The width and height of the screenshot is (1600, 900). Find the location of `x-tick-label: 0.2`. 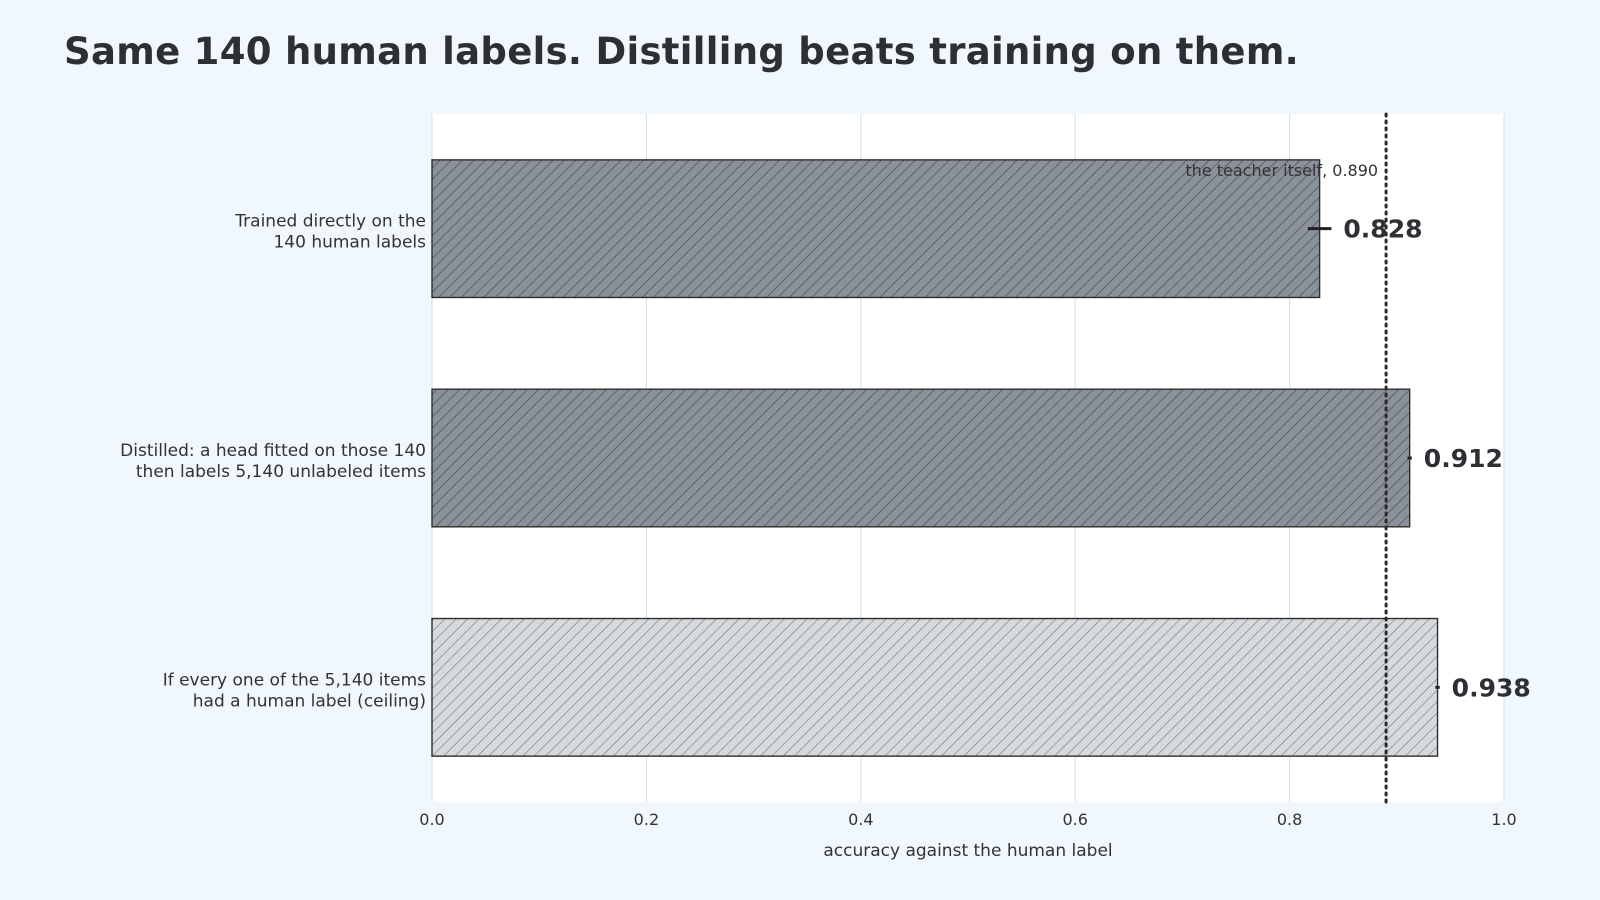

x-tick-label: 0.2 is located at coordinates (646, 819).